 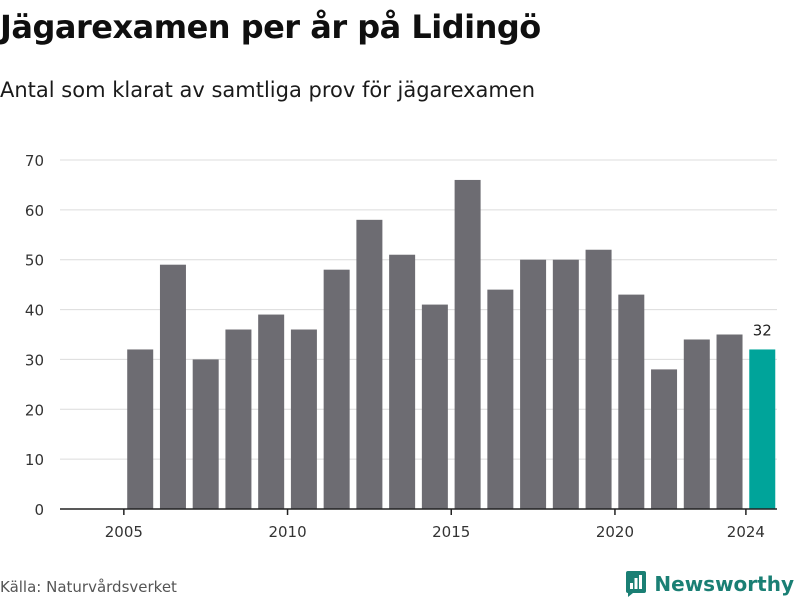 I want to click on x-tick-label: 2015, so click(x=451, y=532).